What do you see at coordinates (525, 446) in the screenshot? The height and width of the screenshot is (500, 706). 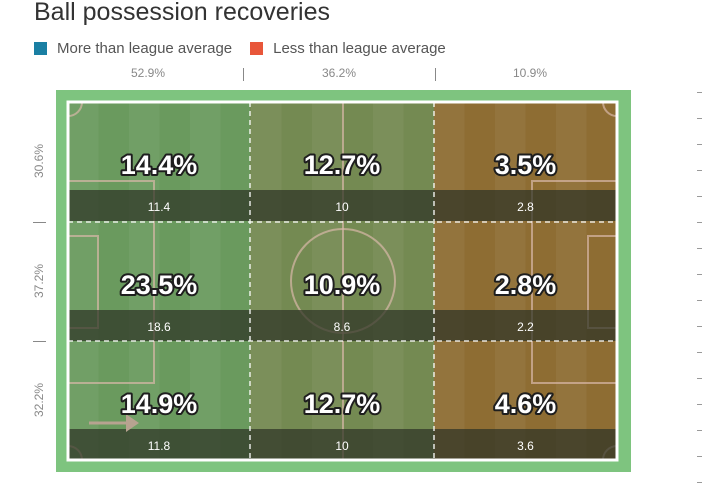 I see `cell-count-label: 3.6` at bounding box center [525, 446].